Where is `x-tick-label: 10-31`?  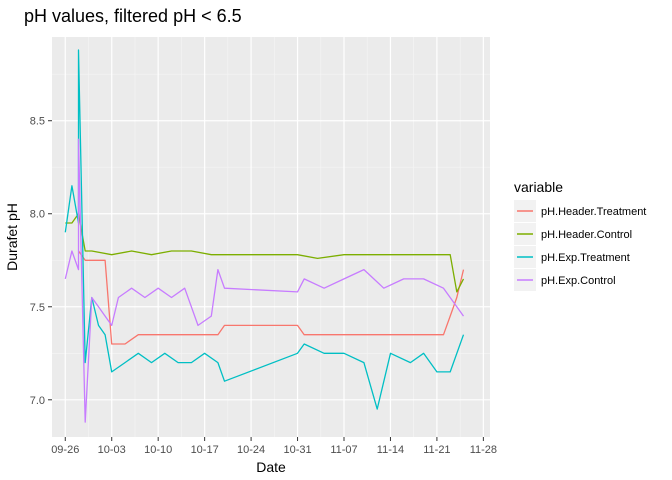
x-tick-label: 10-31 is located at coordinates (297, 450).